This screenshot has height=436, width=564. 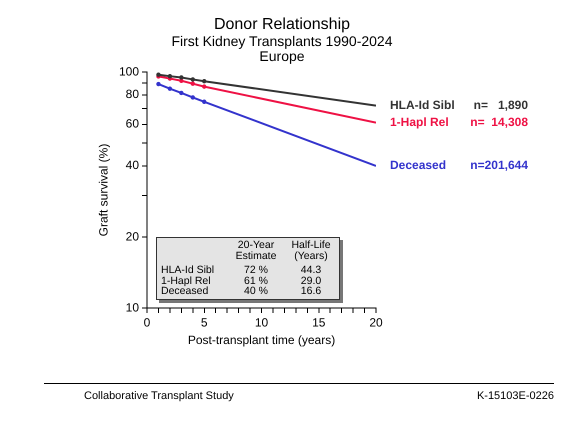 I want to click on series-label: HLA-Id Sibl, so click(x=422, y=105).